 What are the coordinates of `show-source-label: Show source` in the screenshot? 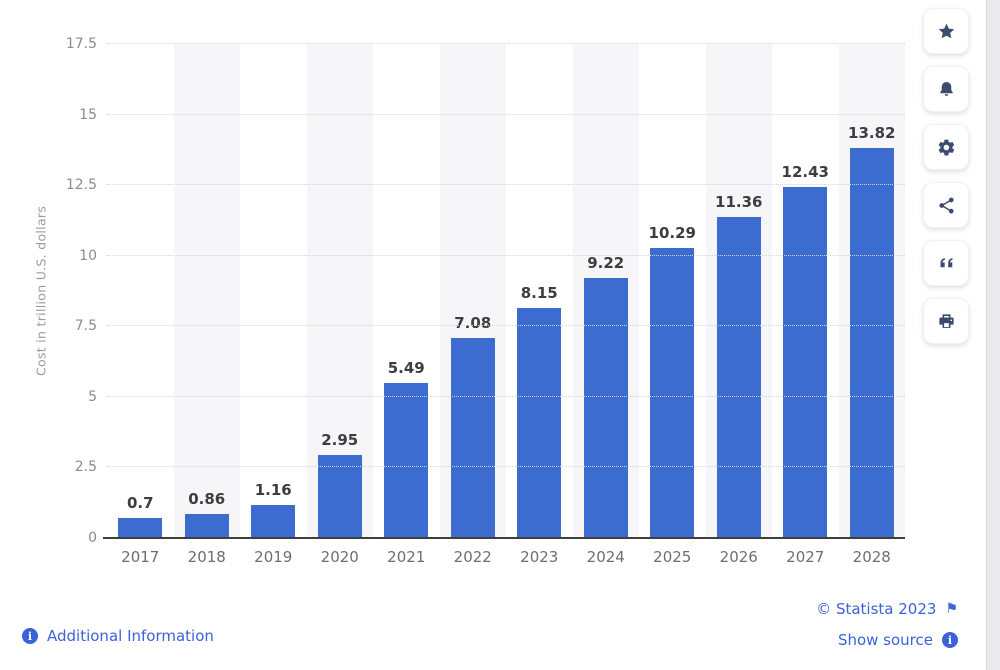 It's located at (885, 640).